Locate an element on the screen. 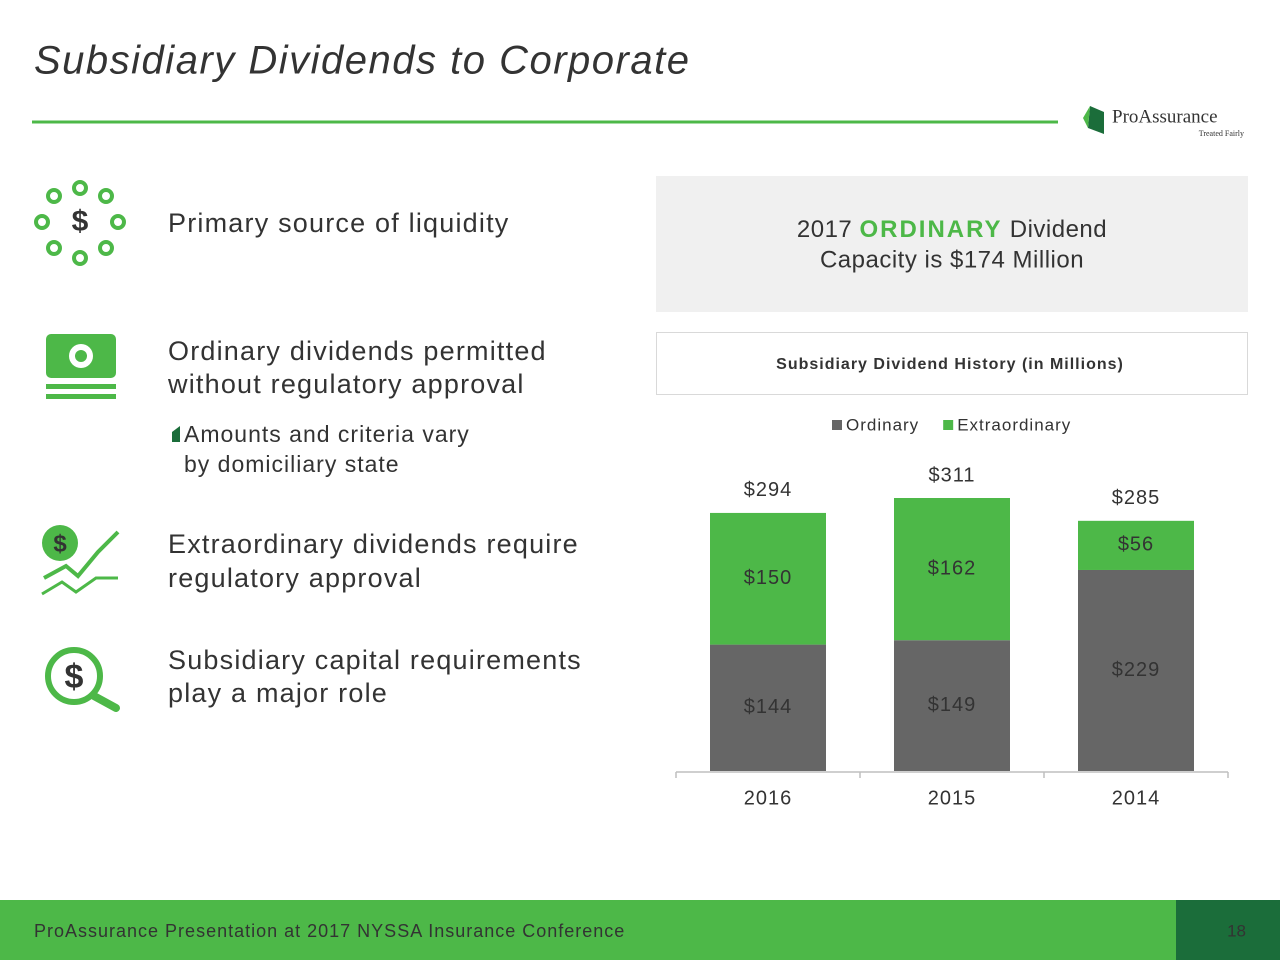 Image resolution: width=1280 pixels, height=960 pixels. total-label: $311 is located at coordinates (951, 475).